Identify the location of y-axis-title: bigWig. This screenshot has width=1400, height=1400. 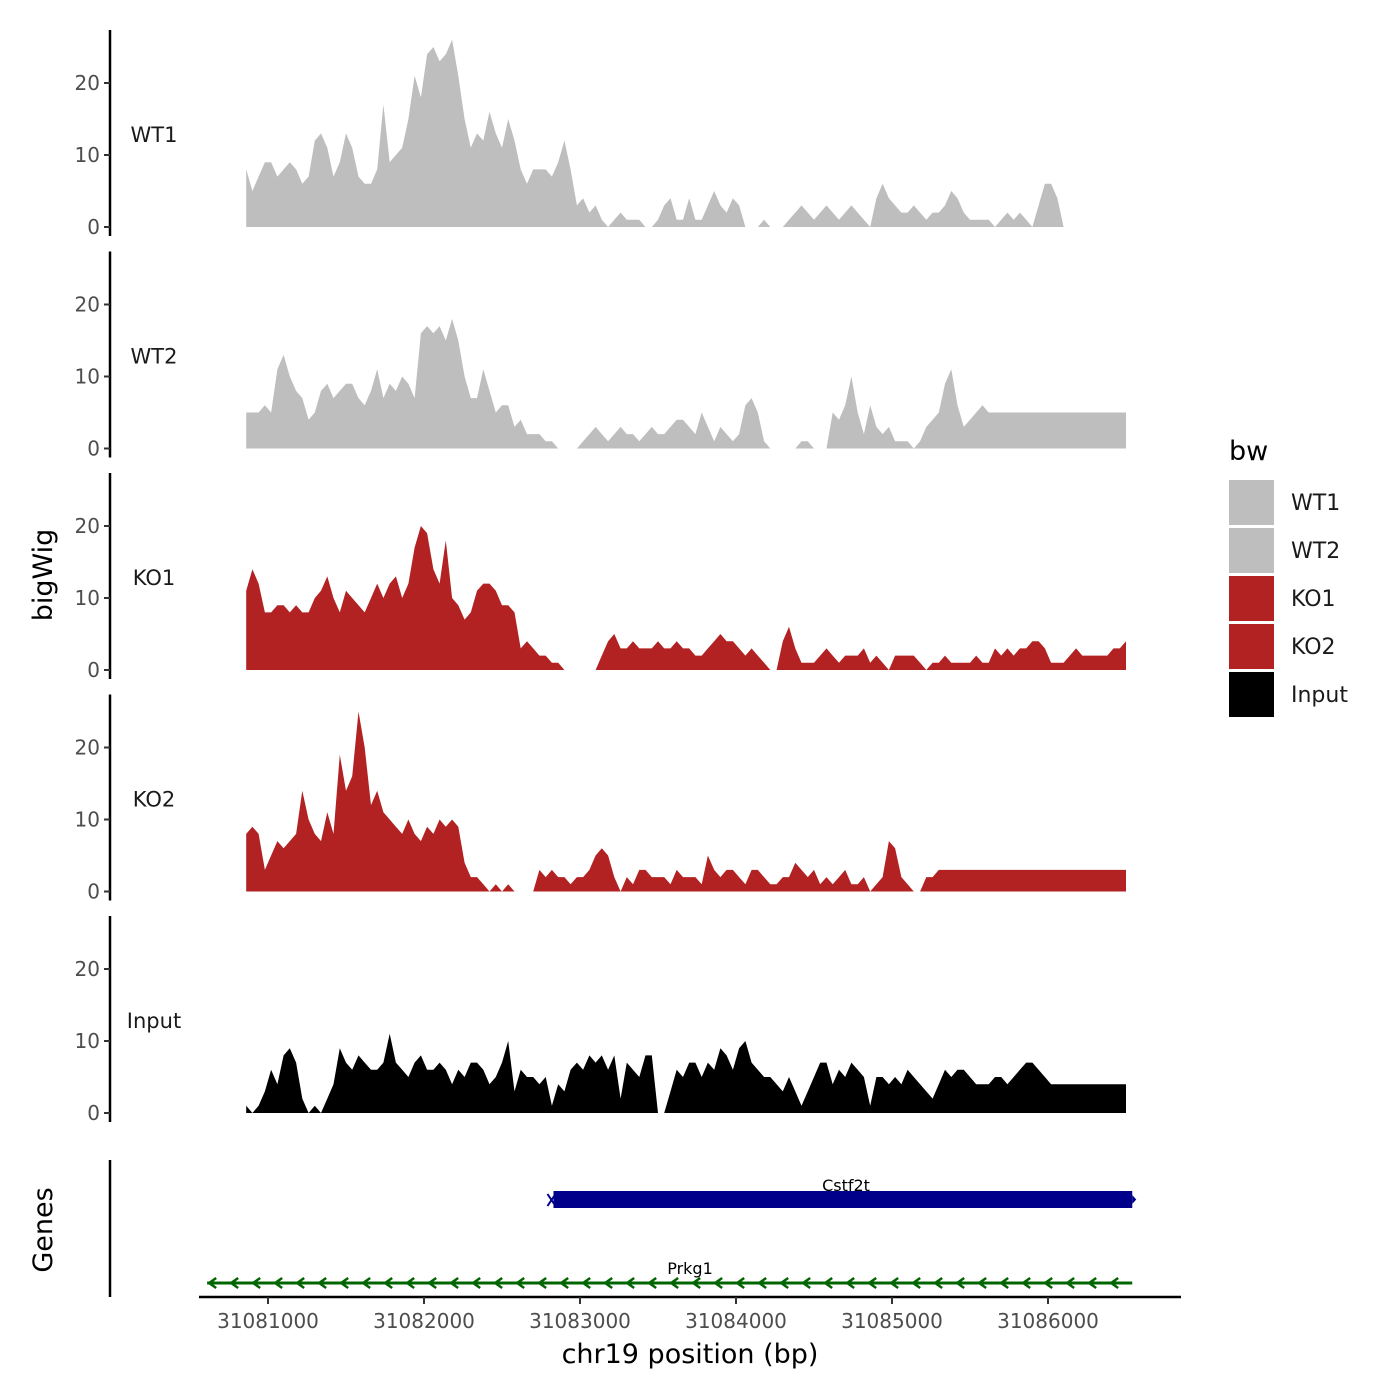
(43, 575).